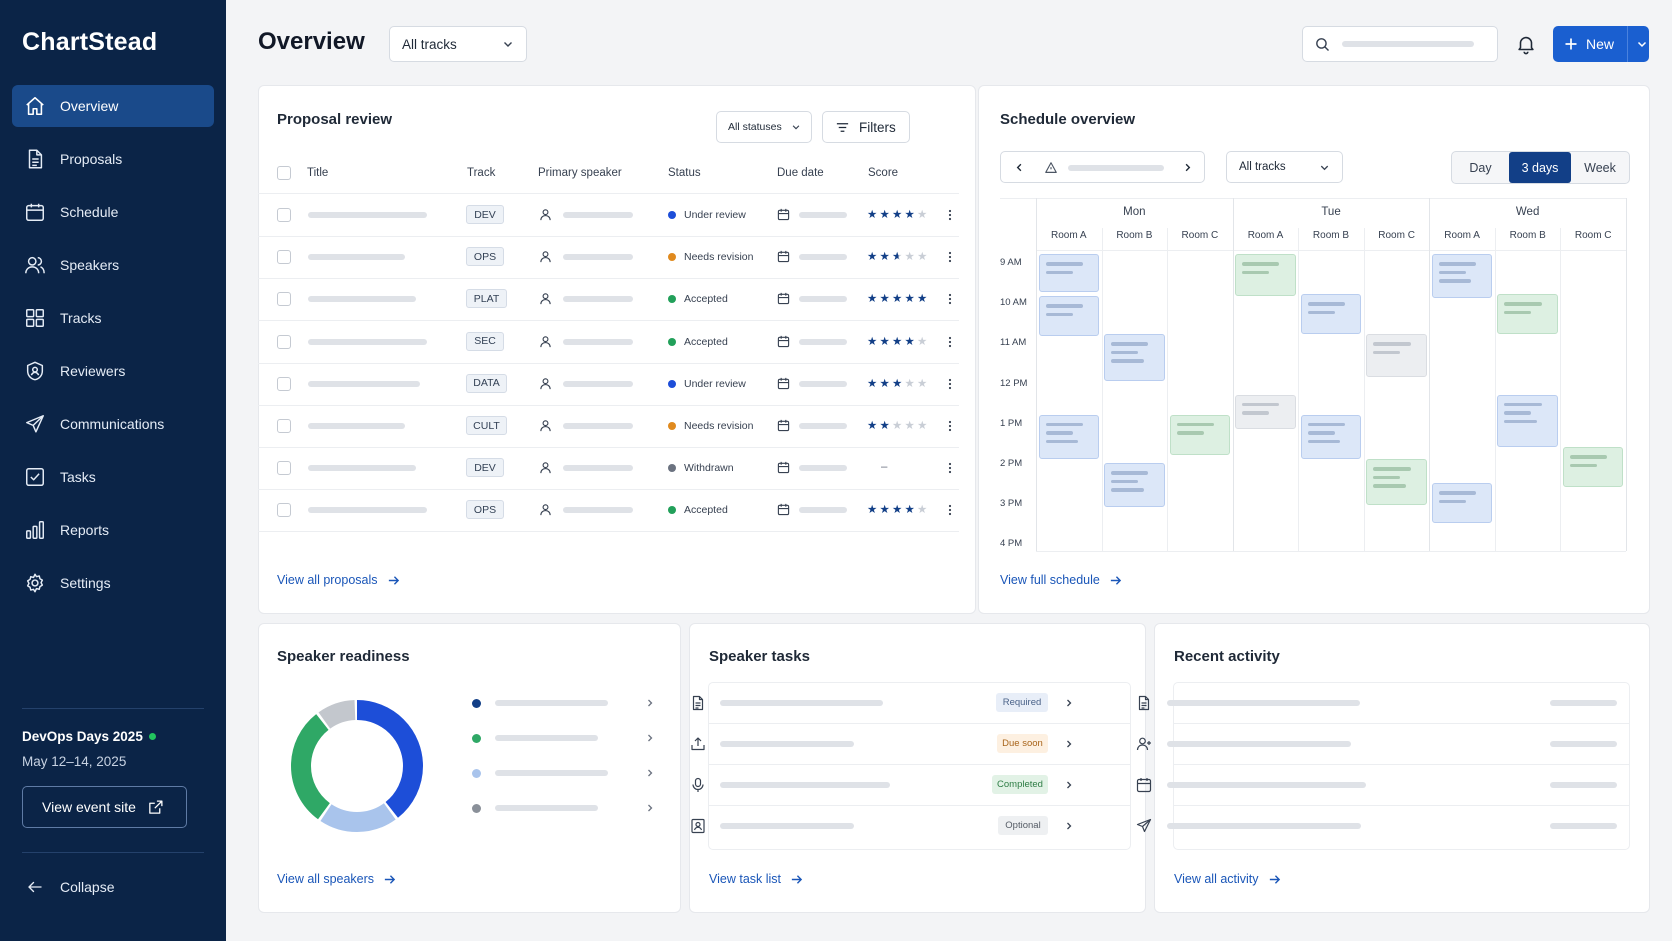  What do you see at coordinates (113, 530) in the screenshot?
I see `sidebar-item-reports: Reports` at bounding box center [113, 530].